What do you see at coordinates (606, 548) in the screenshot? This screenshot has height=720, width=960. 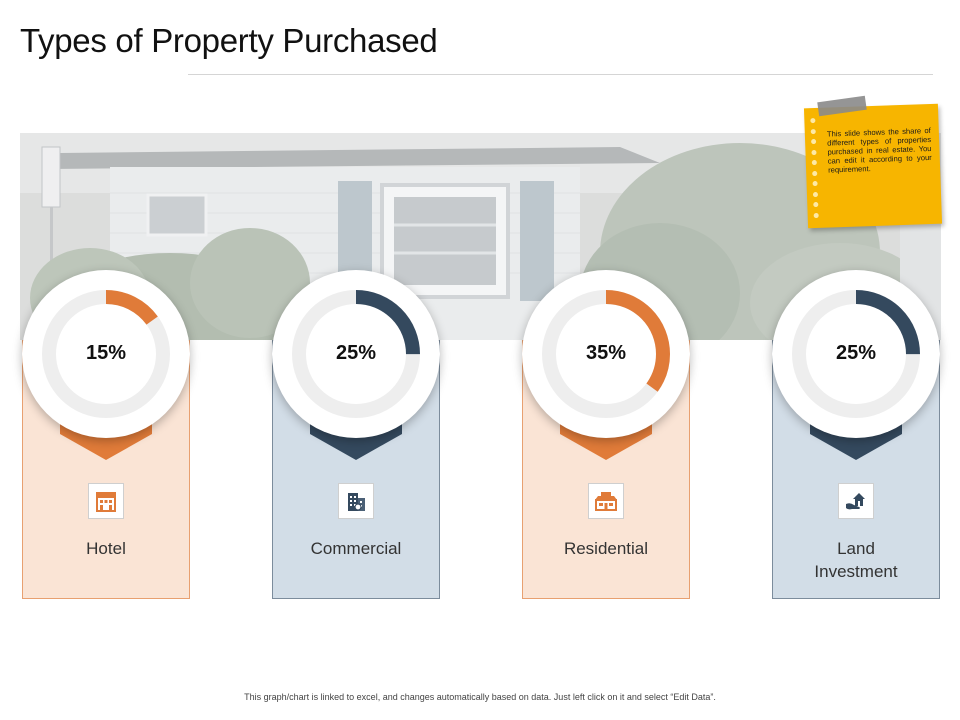 I see `card-label-residential: Residential` at bounding box center [606, 548].